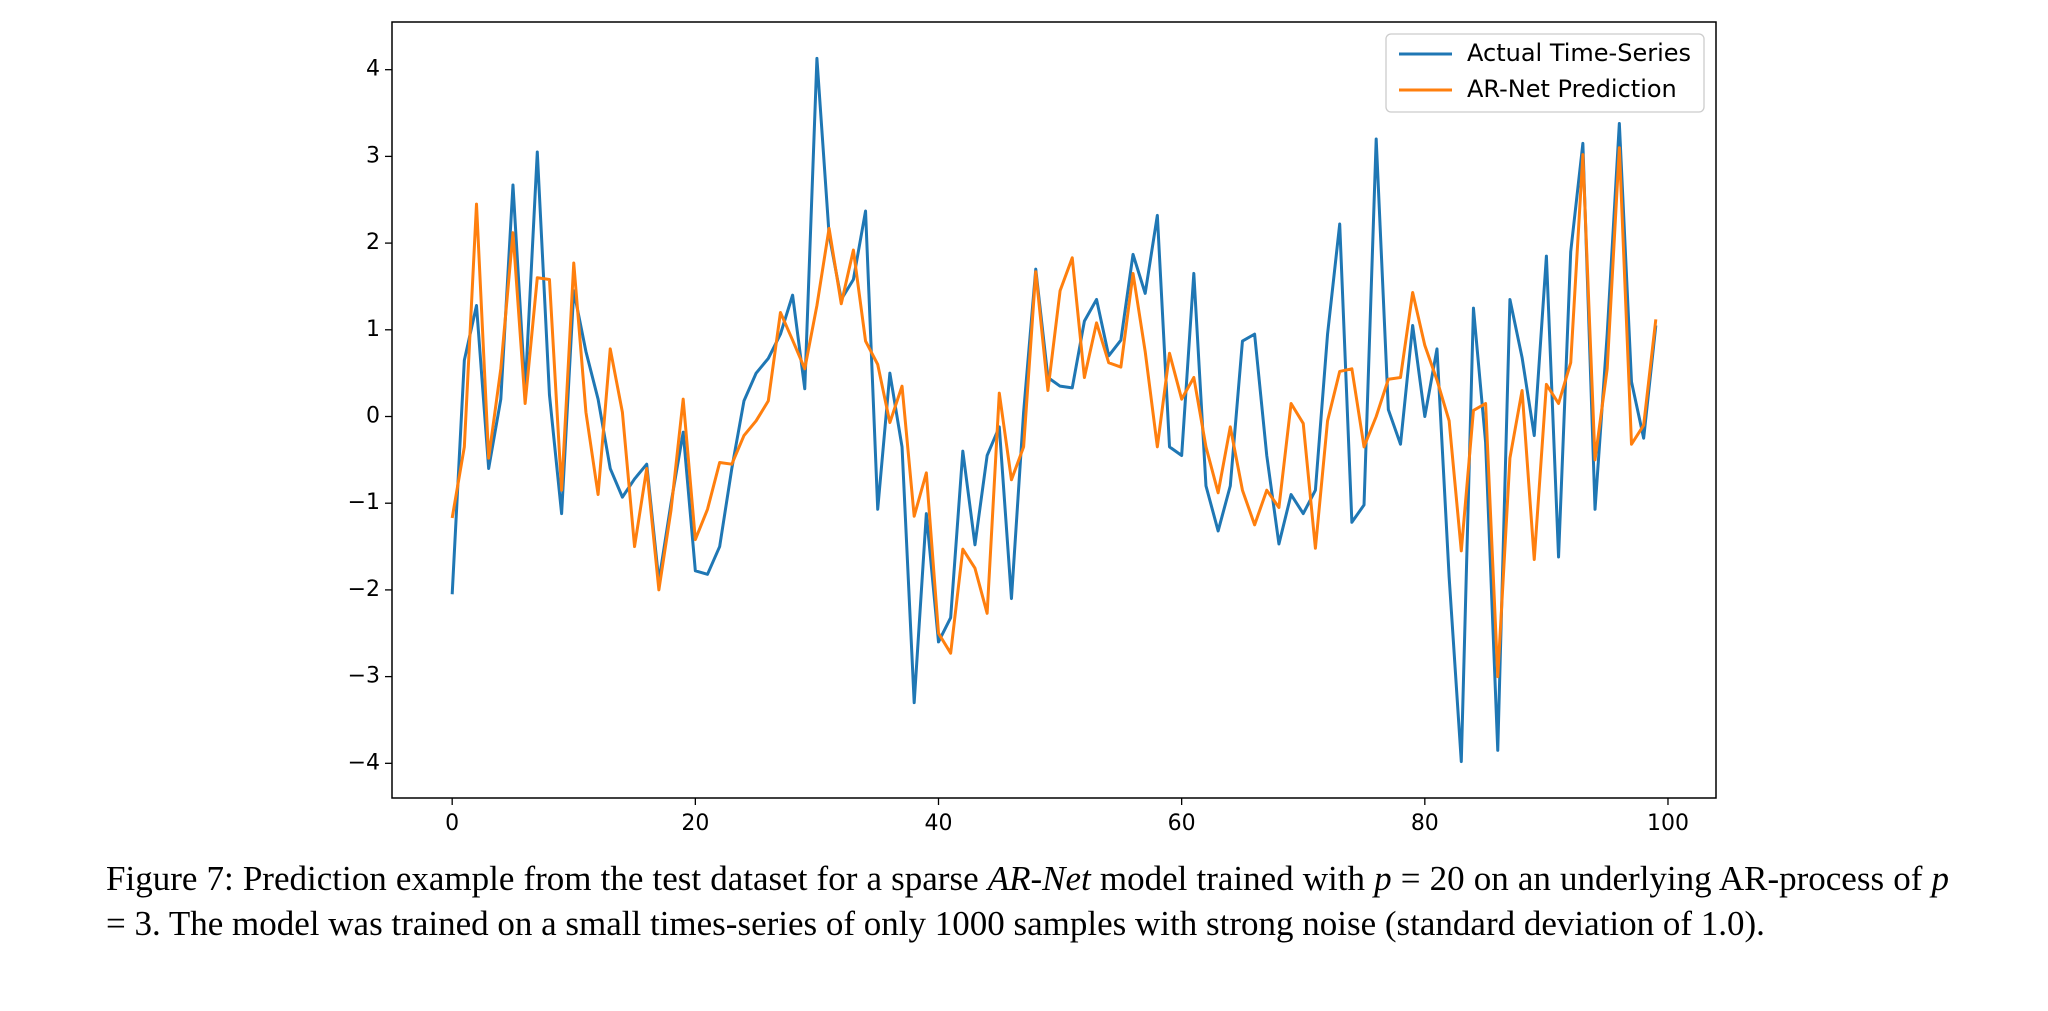  Describe the element at coordinates (373, 329) in the screenshot. I see `y-tick-label: 1` at that location.